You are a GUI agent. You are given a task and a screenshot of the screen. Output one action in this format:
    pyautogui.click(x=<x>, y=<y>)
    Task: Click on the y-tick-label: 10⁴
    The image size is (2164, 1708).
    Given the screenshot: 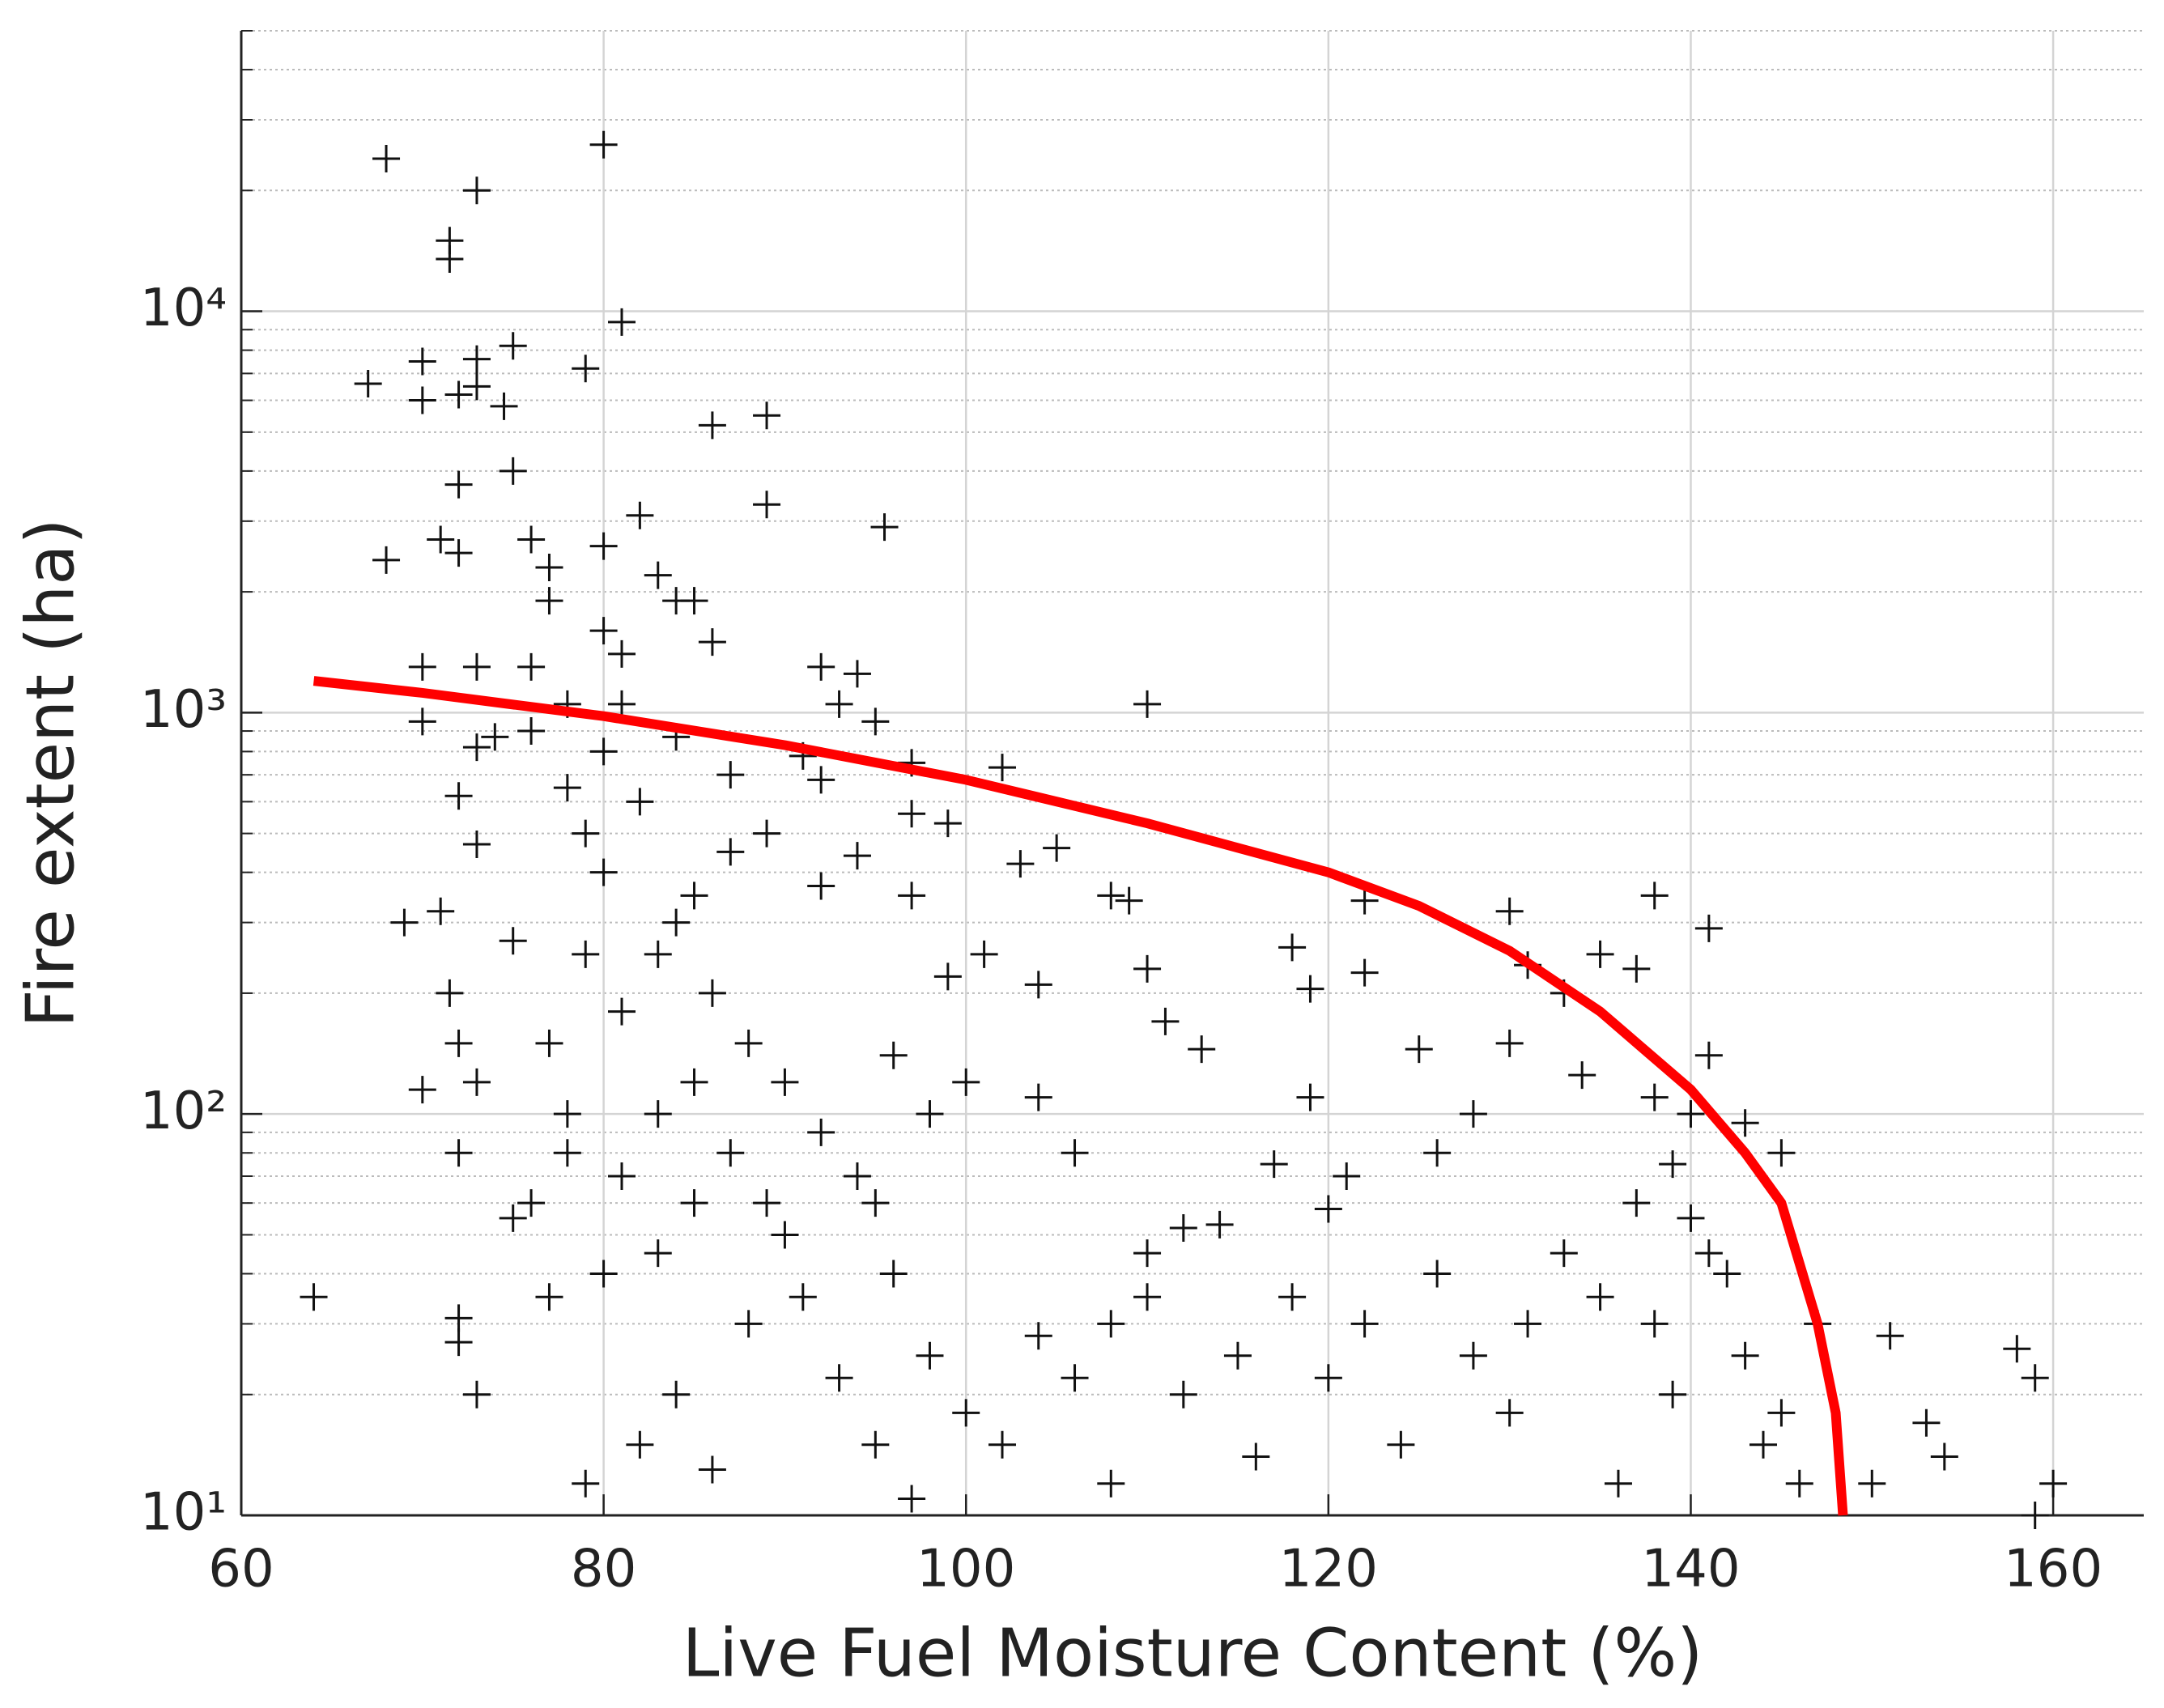 What is the action you would take?
    pyautogui.click(x=183, y=308)
    